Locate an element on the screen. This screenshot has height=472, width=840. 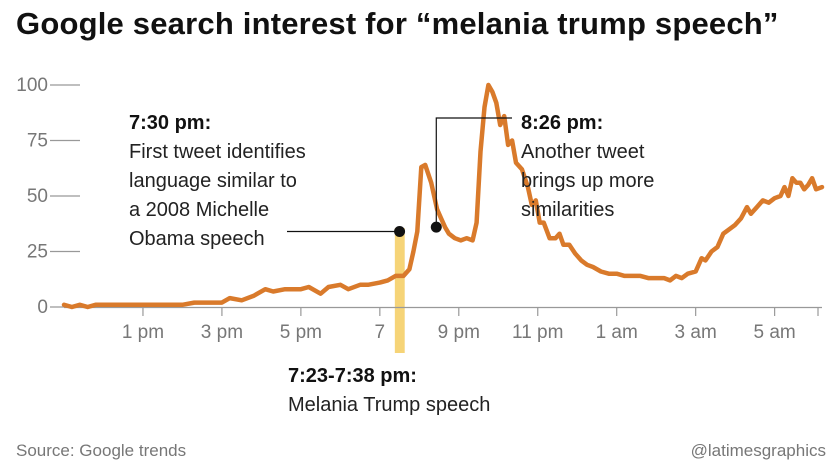
y-tick-label: 75 is located at coordinates (37, 141).